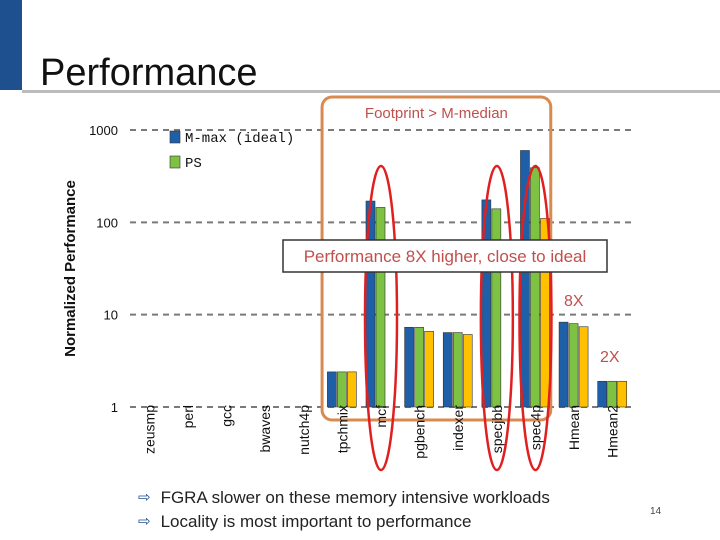 The image size is (720, 540). I want to click on title-divider, so click(371, 91).